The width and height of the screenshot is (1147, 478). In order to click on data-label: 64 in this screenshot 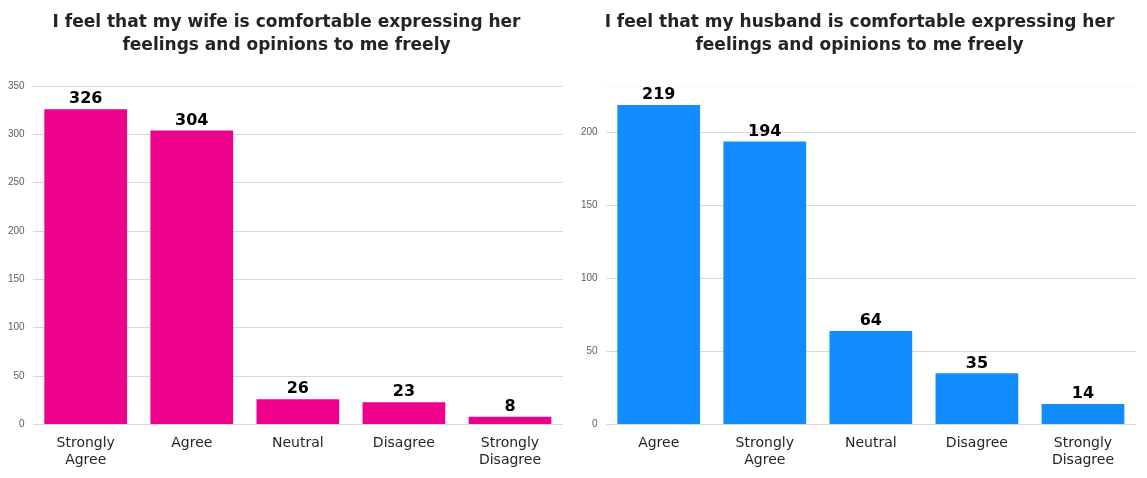, I will do `click(870, 320)`.